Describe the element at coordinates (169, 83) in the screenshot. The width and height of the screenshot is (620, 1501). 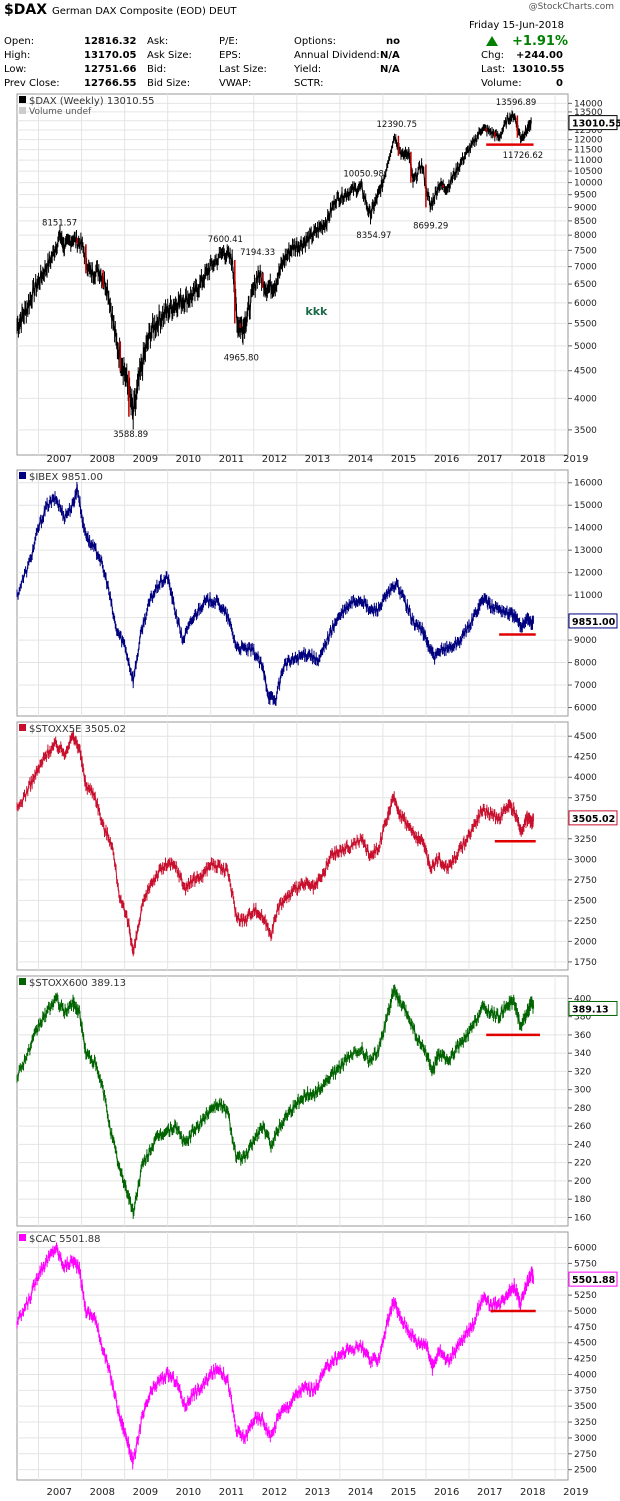
I see `field-label: Bid Size:` at that location.